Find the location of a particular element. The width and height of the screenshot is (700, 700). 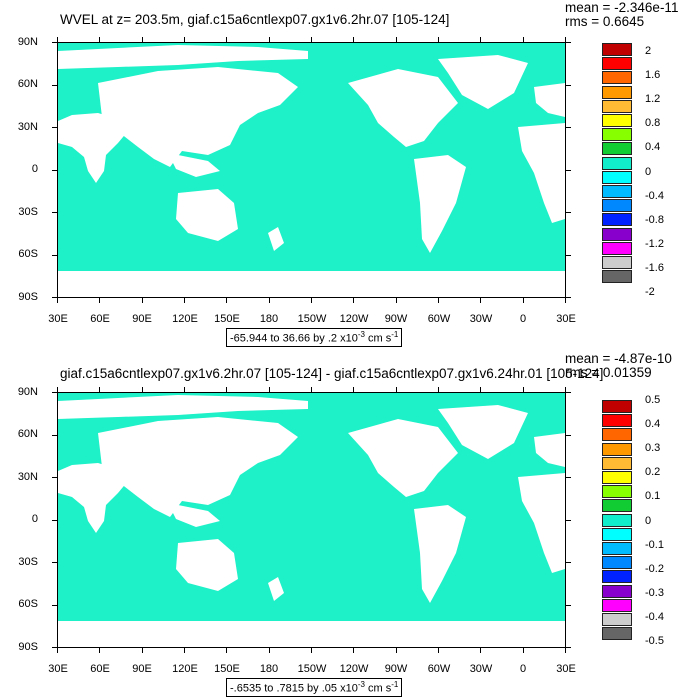

colorbar-label: -1.6 is located at coordinates (654, 267).